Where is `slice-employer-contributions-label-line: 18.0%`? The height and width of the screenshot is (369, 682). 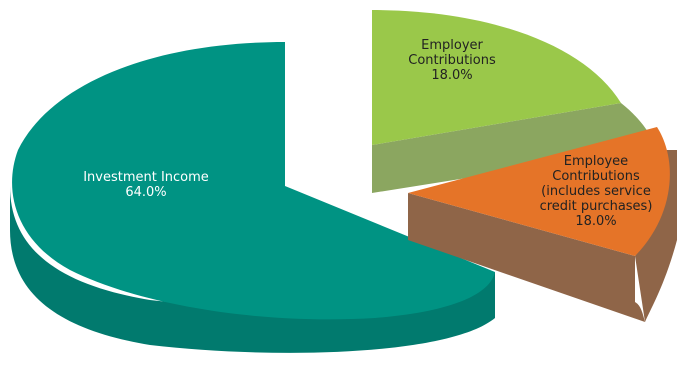
slice-employer-contributions-label-line: 18.0% is located at coordinates (451, 75).